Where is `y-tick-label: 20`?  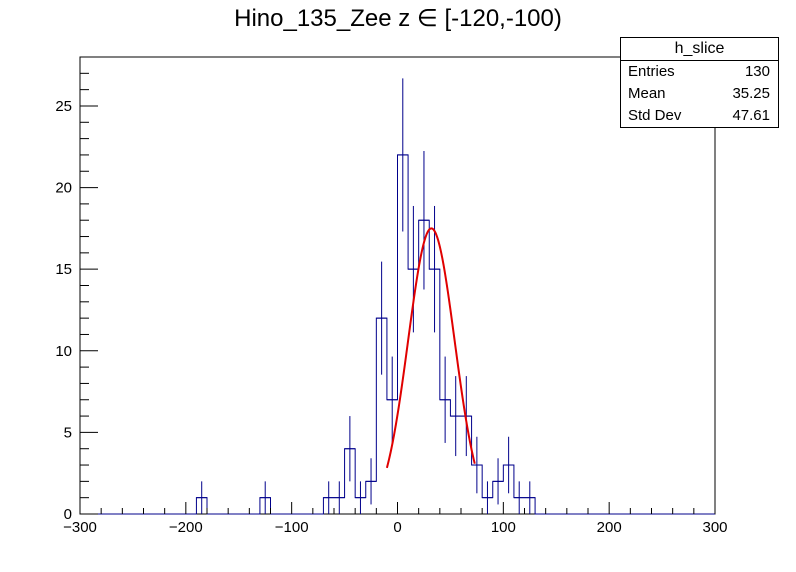 y-tick-label: 20 is located at coordinates (63, 188).